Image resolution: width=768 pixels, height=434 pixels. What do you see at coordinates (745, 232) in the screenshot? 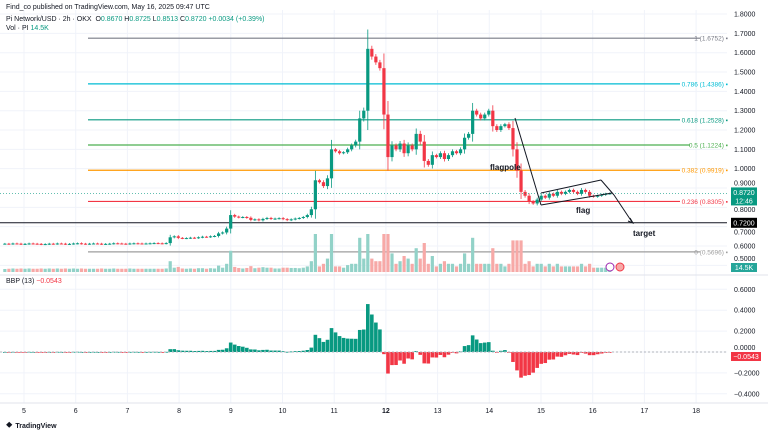
I see `price-tick-label: 0.7000` at bounding box center [745, 232].